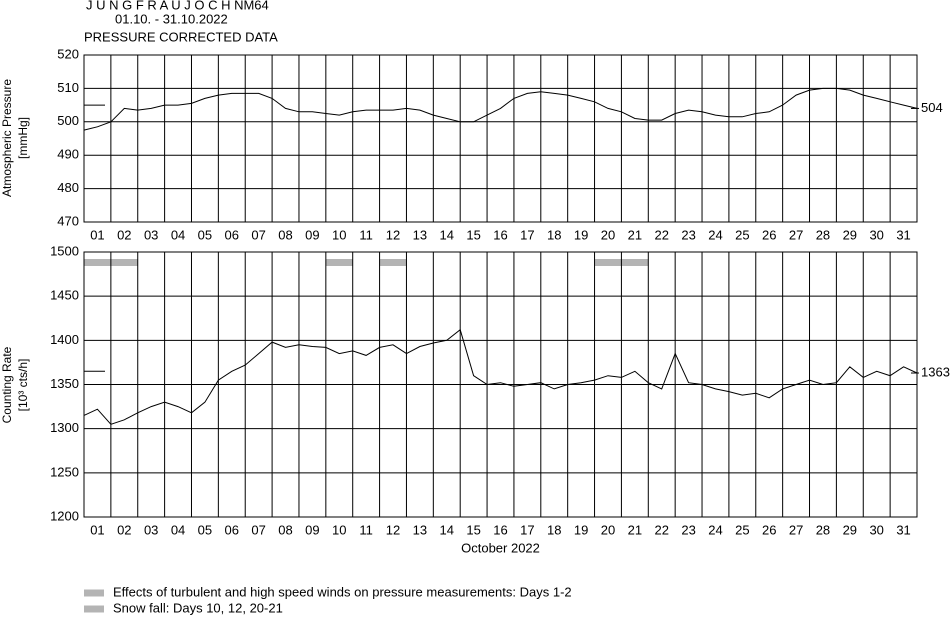  I want to click on y-tick-label: 470, so click(68, 220).